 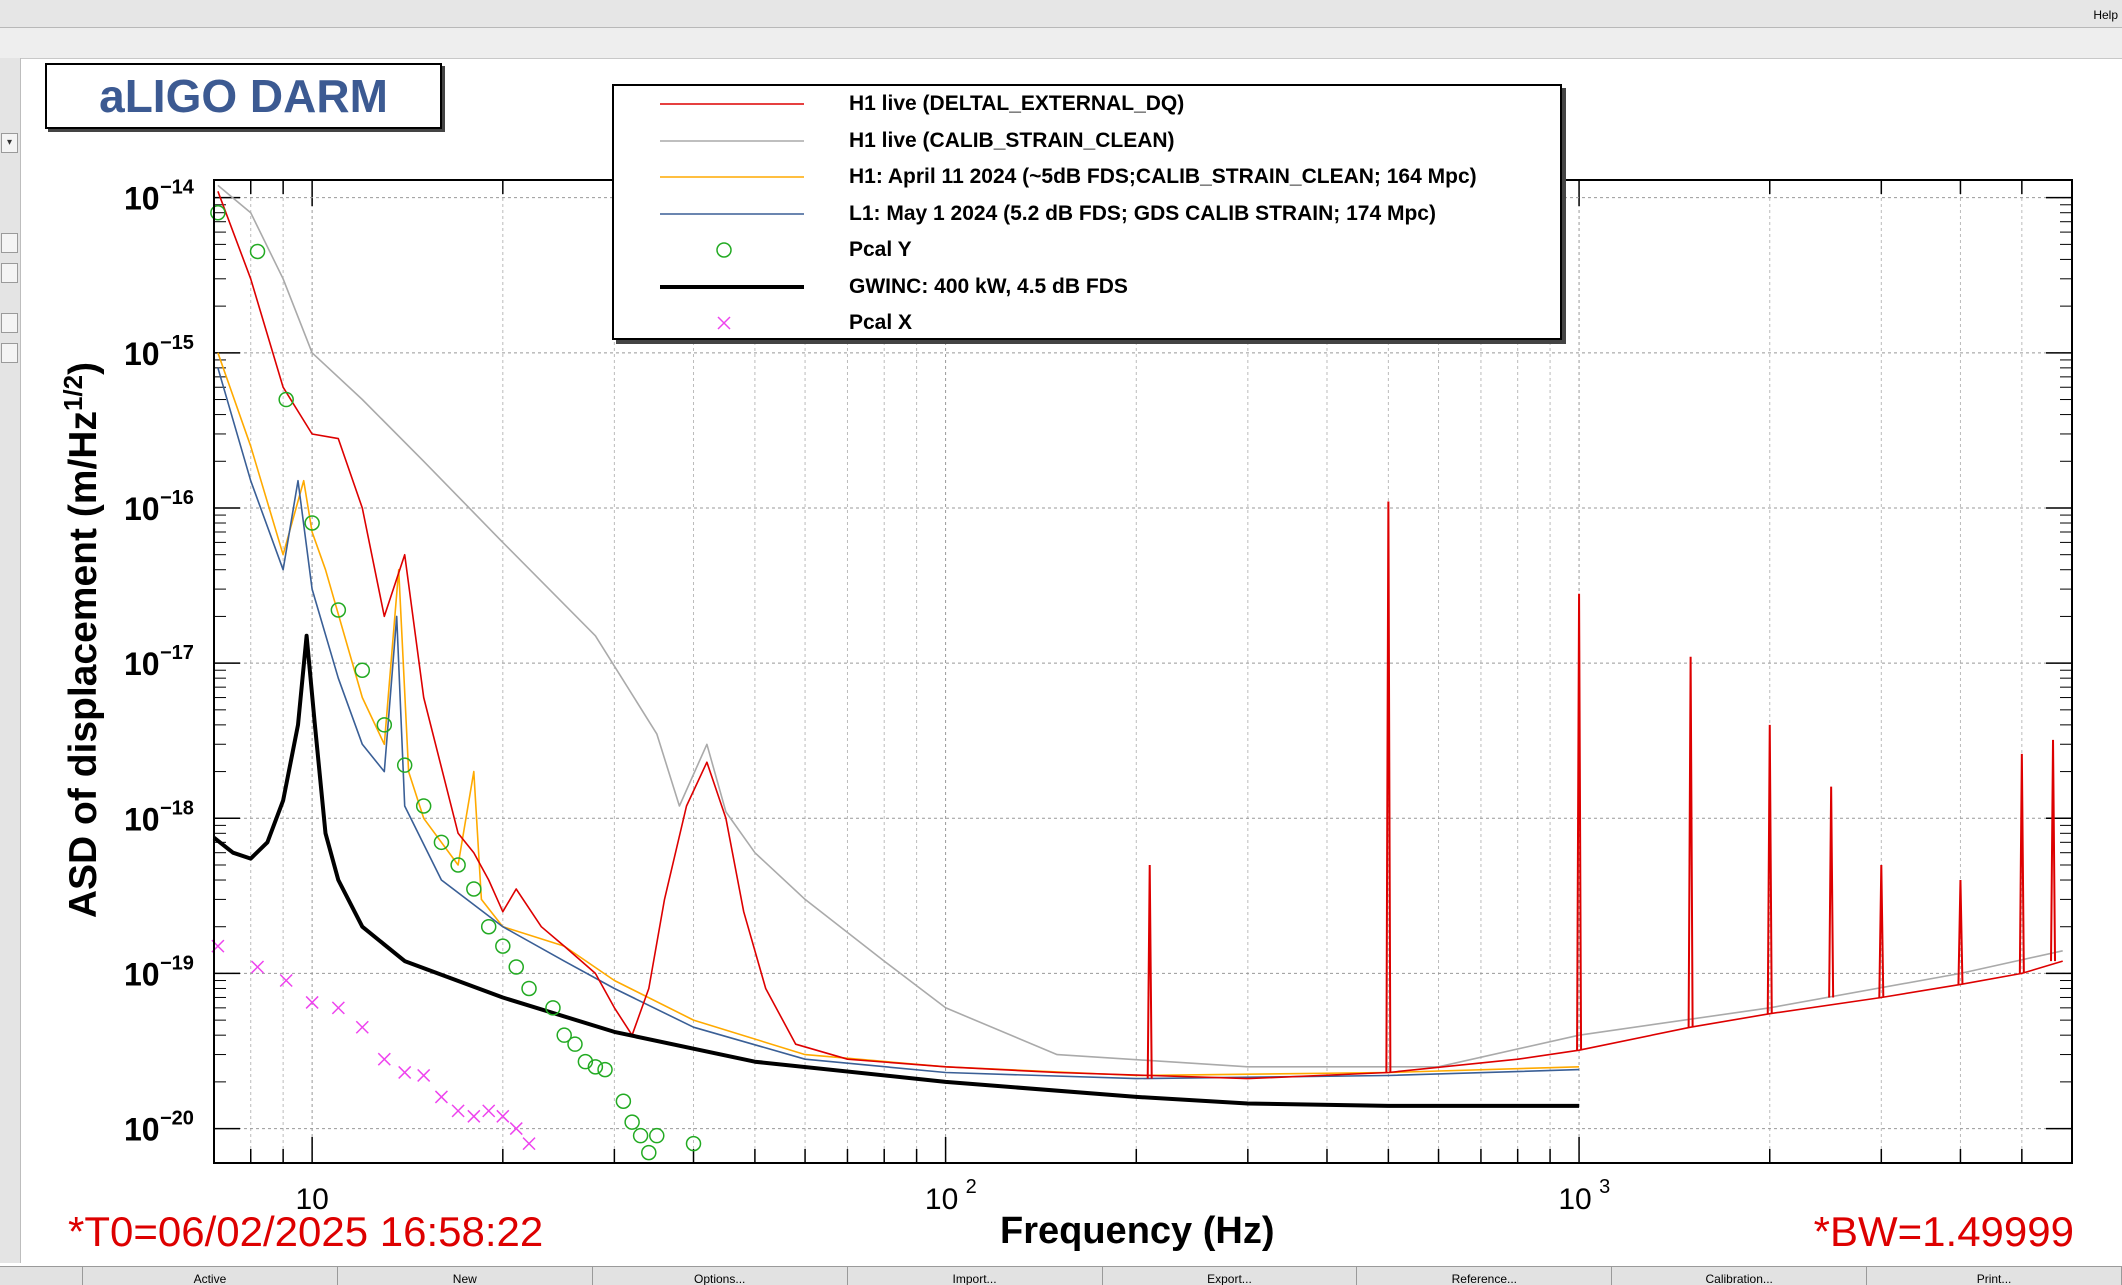 I want to click on tab-active: Active, so click(x=210, y=1276).